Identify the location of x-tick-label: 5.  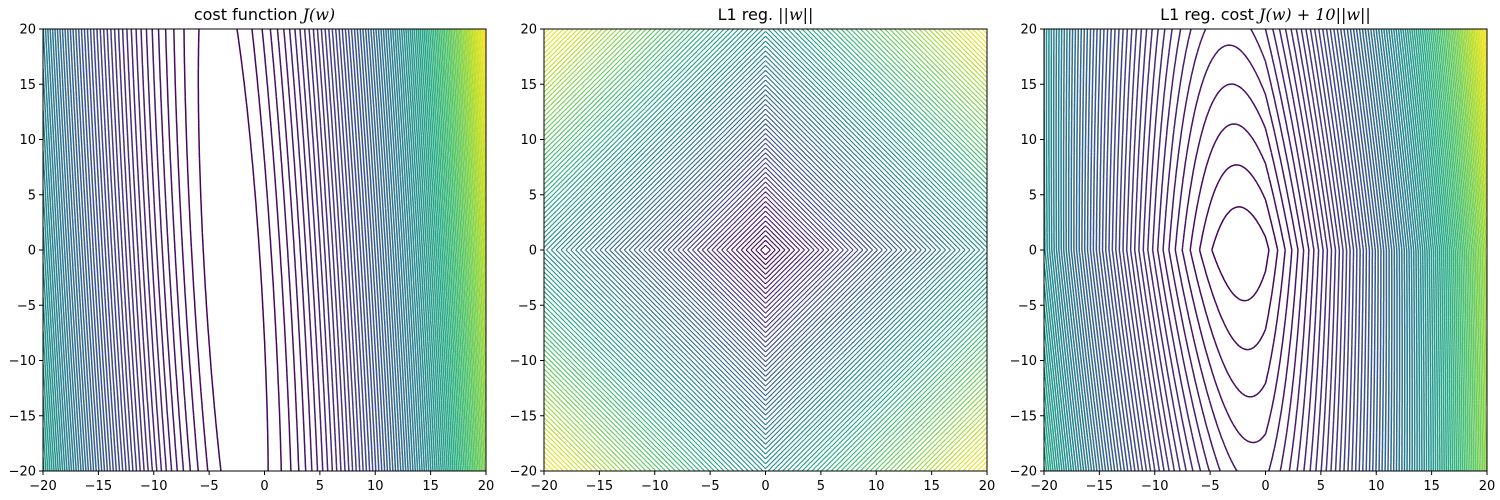
(1321, 486).